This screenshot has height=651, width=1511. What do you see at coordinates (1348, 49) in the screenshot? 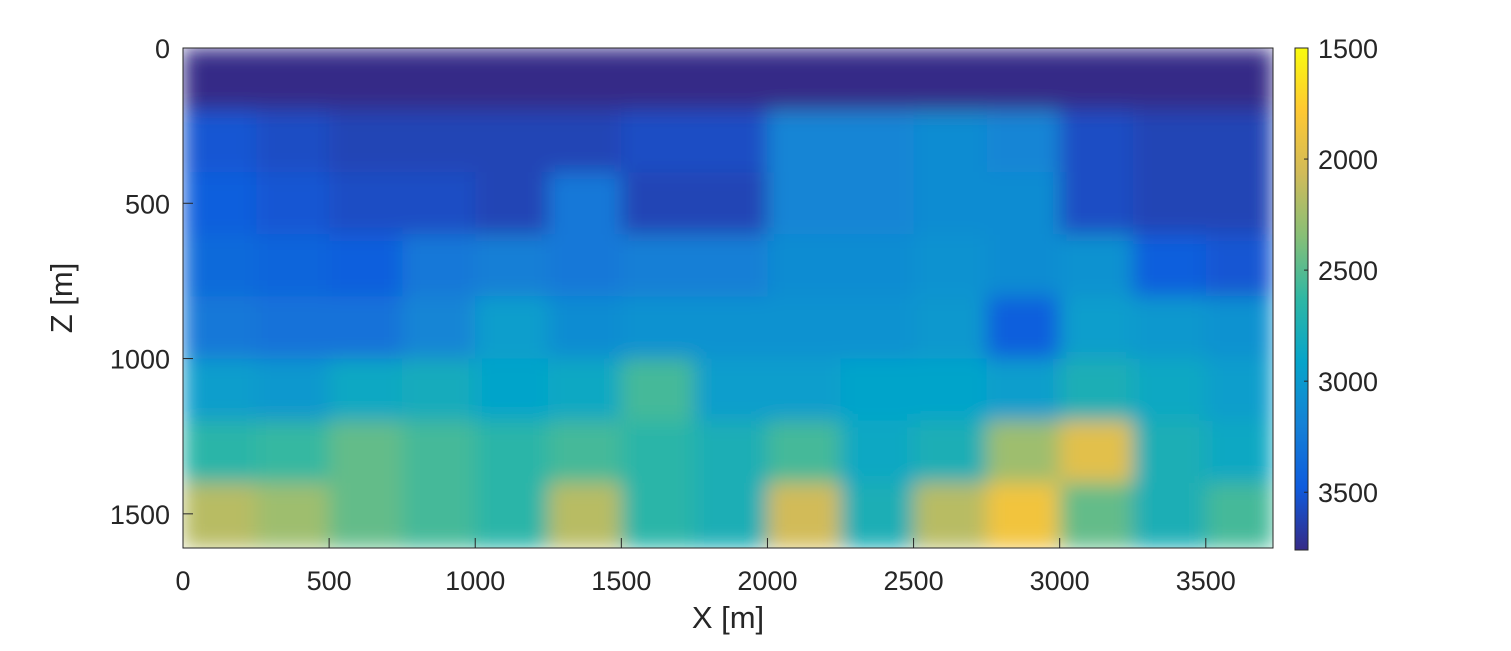
I see `colorbar-tick-label: 1500` at bounding box center [1348, 49].